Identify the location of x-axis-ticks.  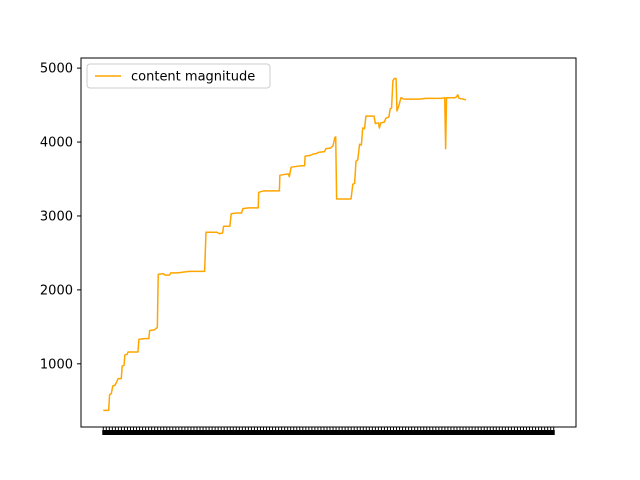
(328, 431).